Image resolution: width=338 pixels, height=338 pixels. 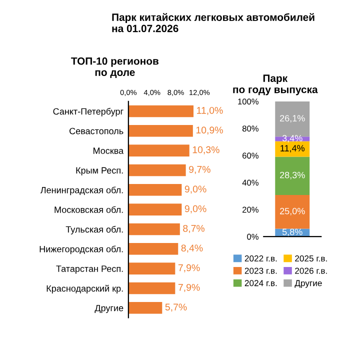 I want to click on y-tick-label: 0%, so click(x=252, y=237).